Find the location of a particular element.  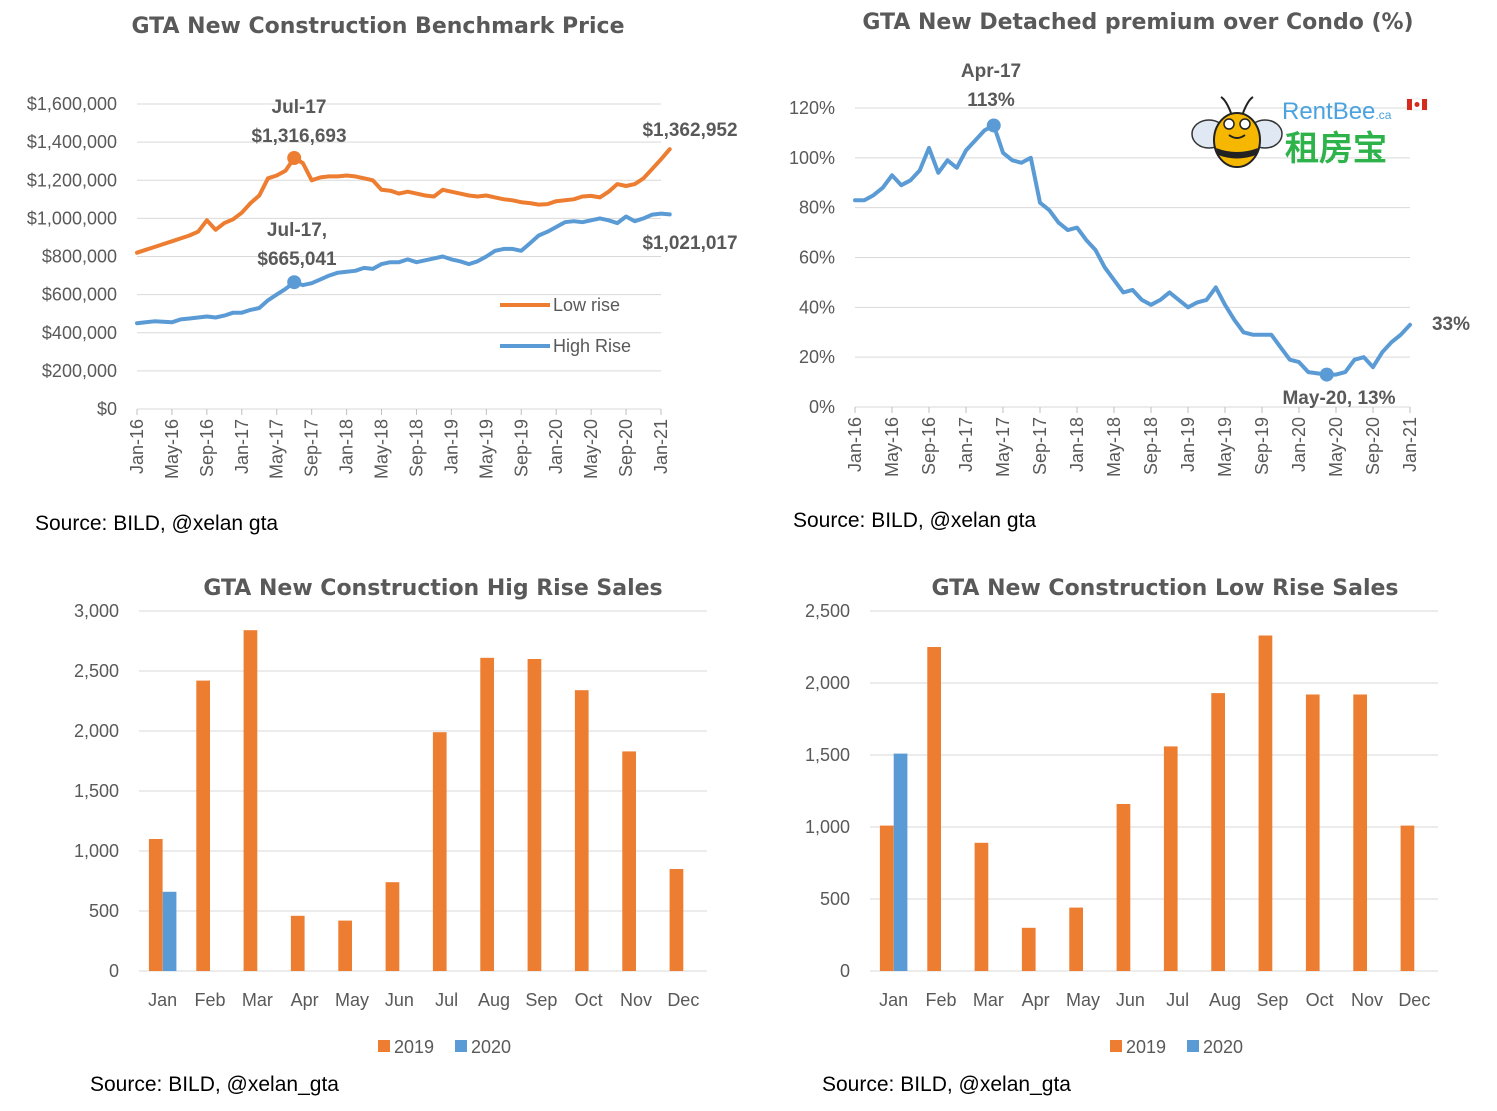

y-tick-label: 0 is located at coordinates (114, 971).